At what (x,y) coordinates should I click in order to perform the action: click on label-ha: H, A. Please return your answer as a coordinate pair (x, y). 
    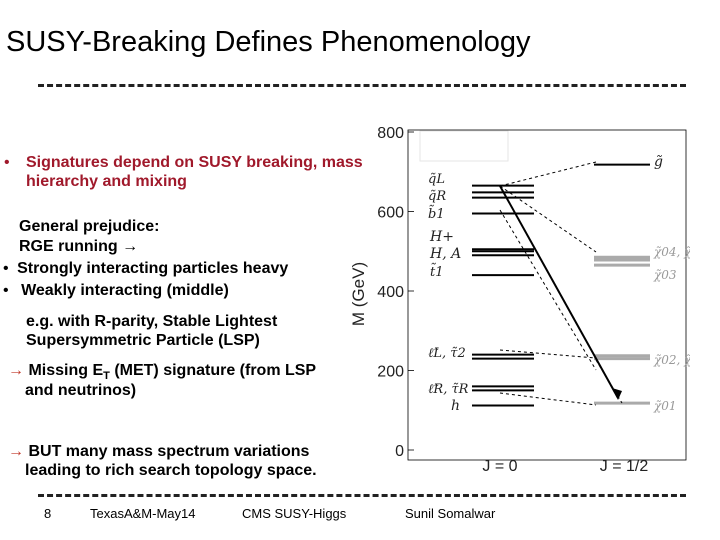
    Looking at the image, I should click on (445, 254).